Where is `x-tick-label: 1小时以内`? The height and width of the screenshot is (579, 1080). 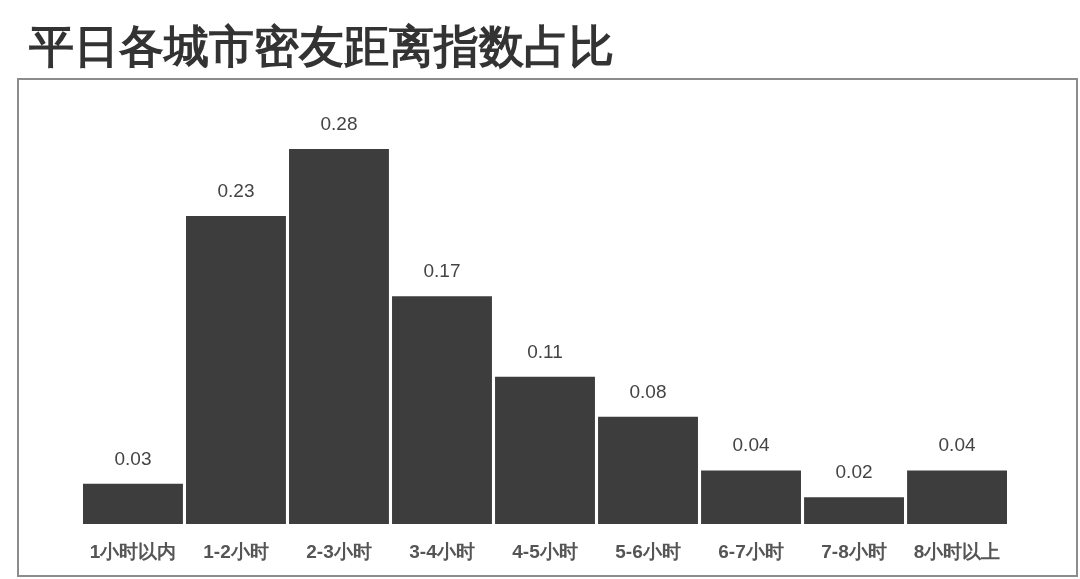 x-tick-label: 1小时以内 is located at coordinates (133, 551).